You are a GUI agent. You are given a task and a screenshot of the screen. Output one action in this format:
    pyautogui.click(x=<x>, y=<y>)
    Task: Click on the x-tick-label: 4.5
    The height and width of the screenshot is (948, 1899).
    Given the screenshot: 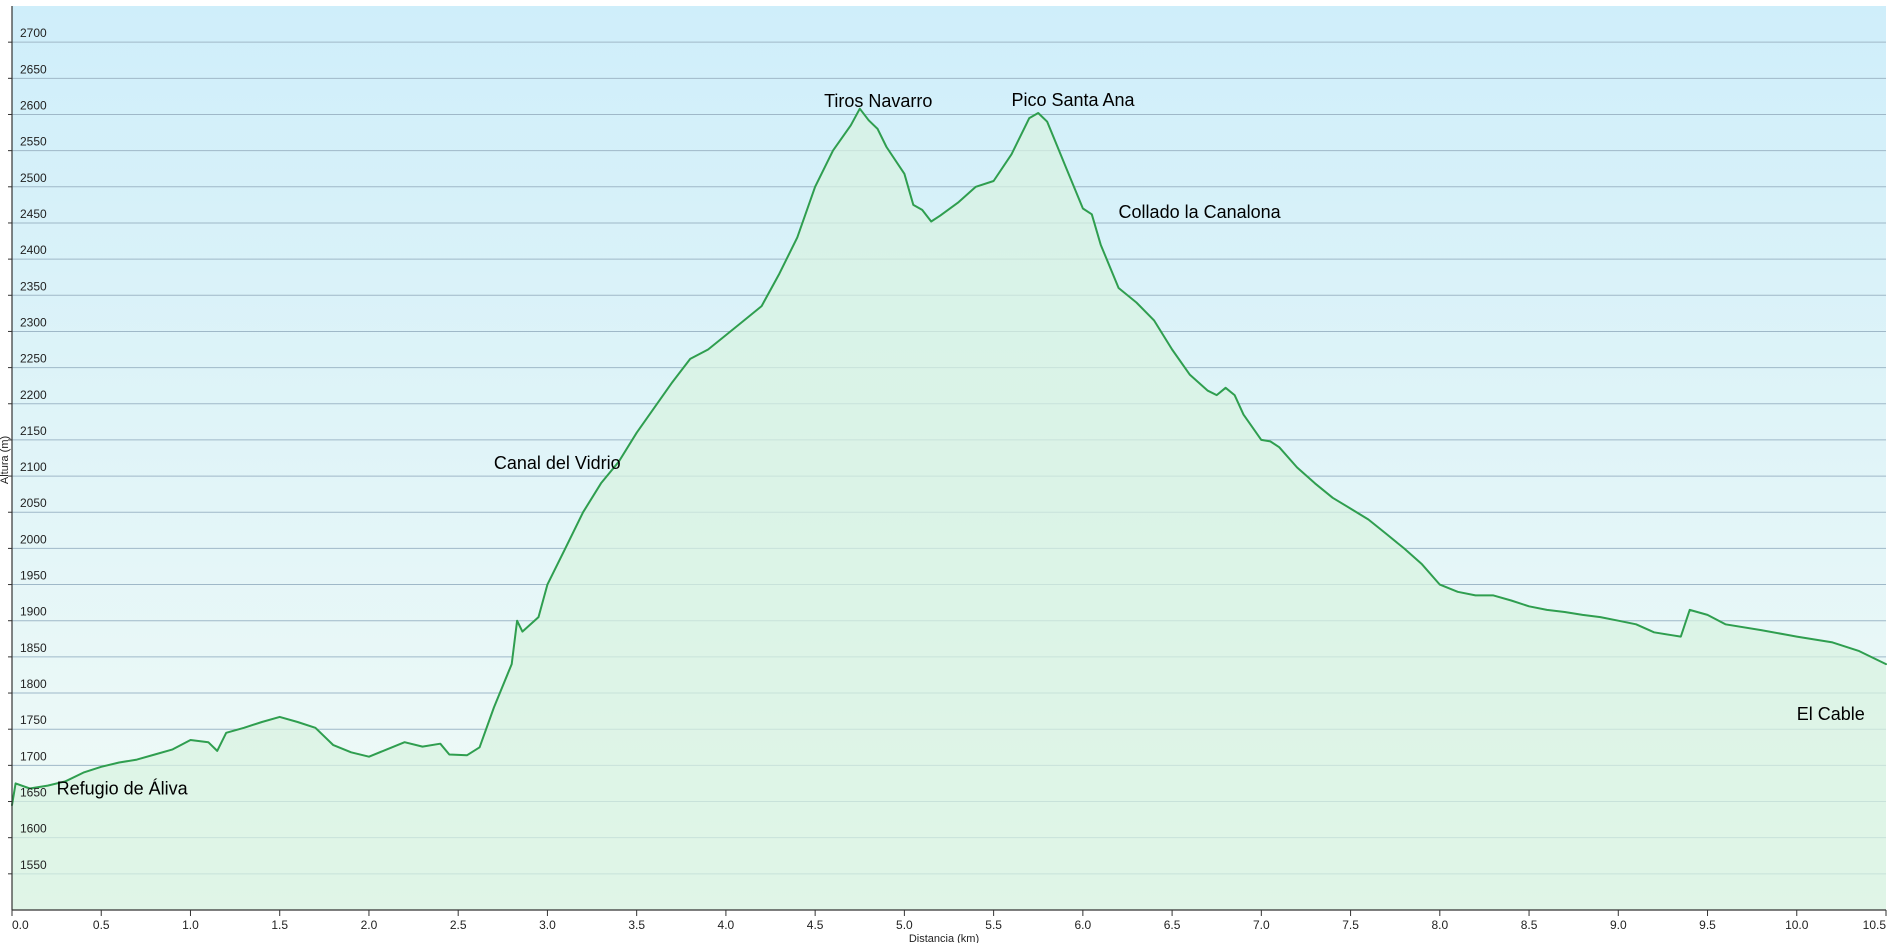 What is the action you would take?
    pyautogui.click(x=815, y=925)
    